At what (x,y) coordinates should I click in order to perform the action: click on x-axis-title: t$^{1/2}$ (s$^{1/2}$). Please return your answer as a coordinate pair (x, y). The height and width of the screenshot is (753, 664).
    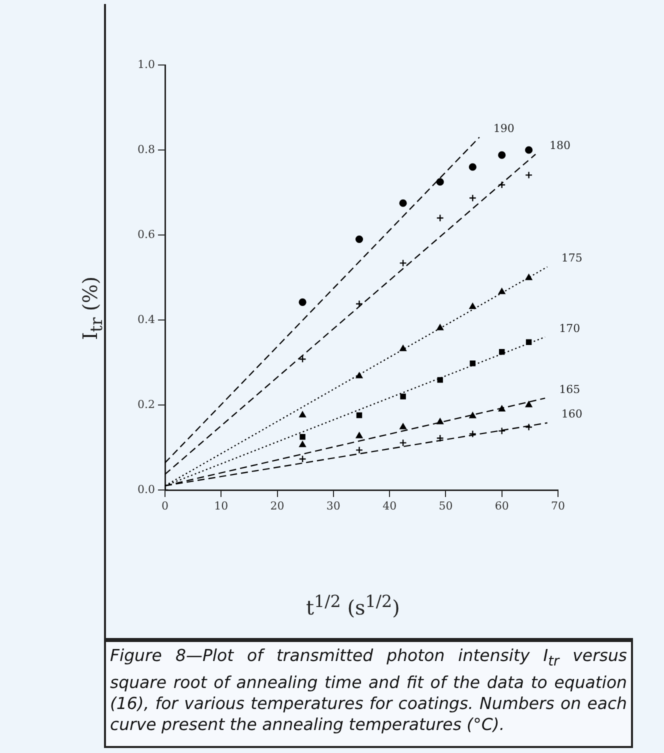
    Looking at the image, I should click on (353, 606).